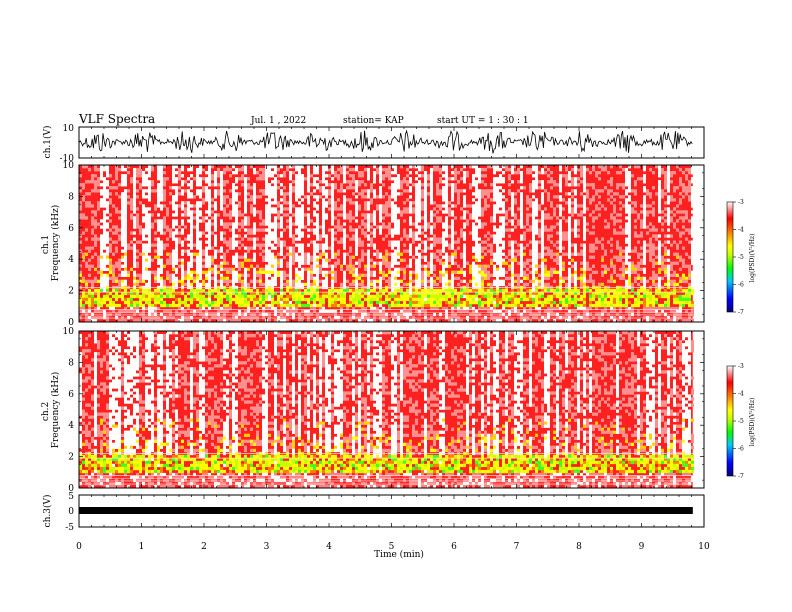 This screenshot has height=612, width=792. Describe the element at coordinates (71, 260) in the screenshot. I see `ch1-ytick: 4` at that location.